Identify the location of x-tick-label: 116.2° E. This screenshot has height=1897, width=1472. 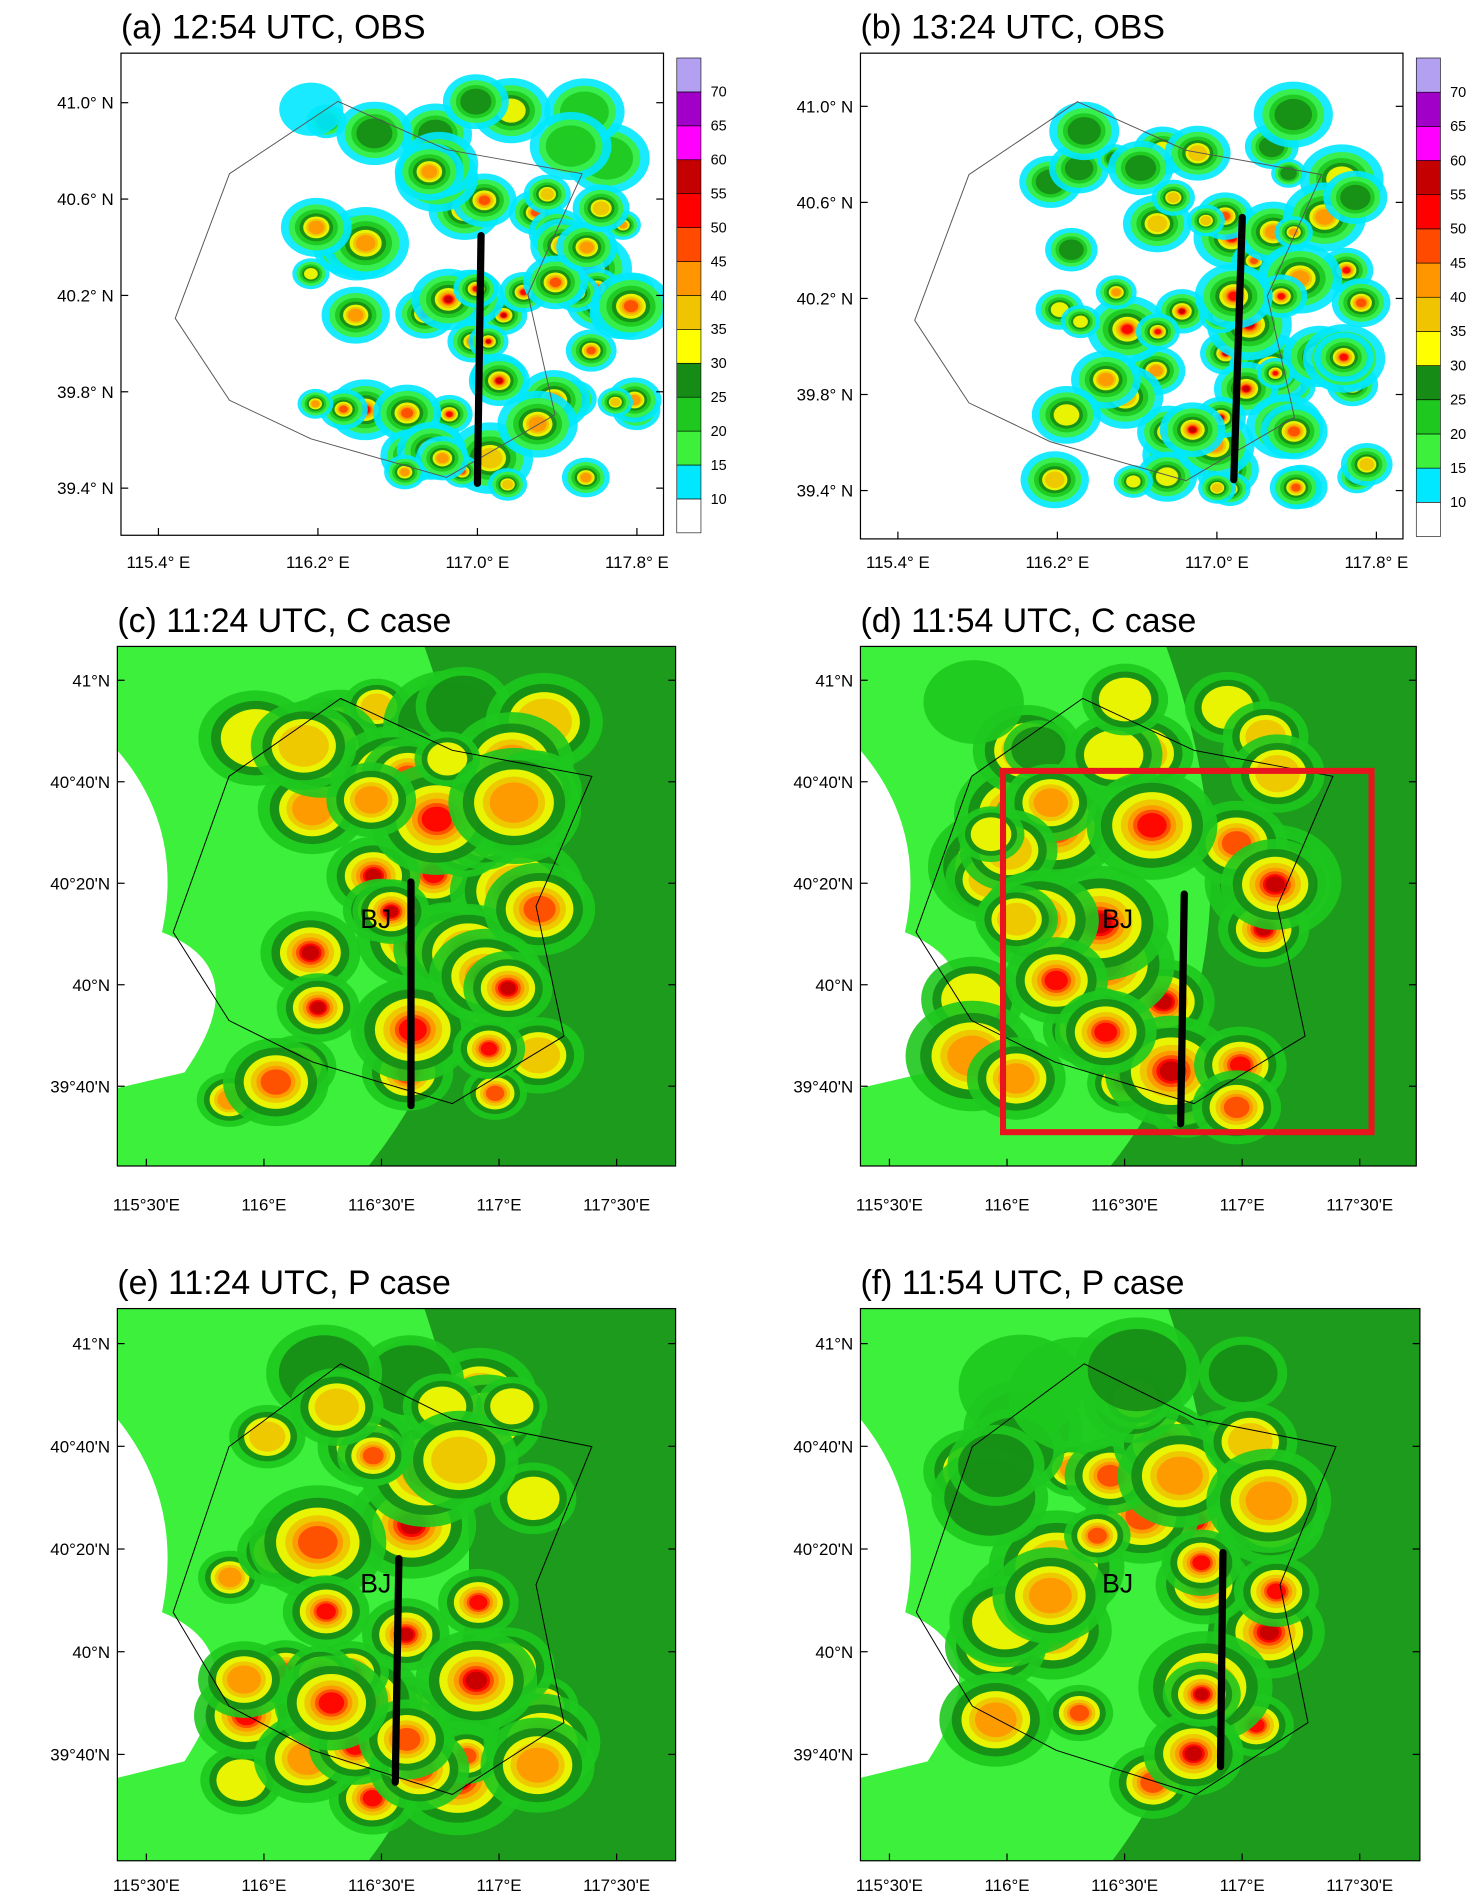
(318, 562).